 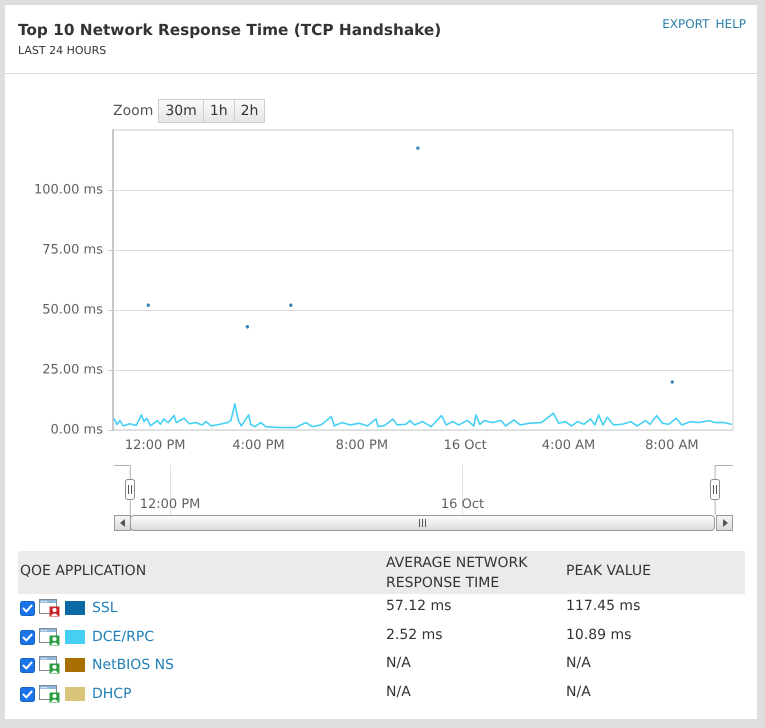 What do you see at coordinates (462, 504) in the screenshot?
I see `x2-tick-label: 16 Oct` at bounding box center [462, 504].